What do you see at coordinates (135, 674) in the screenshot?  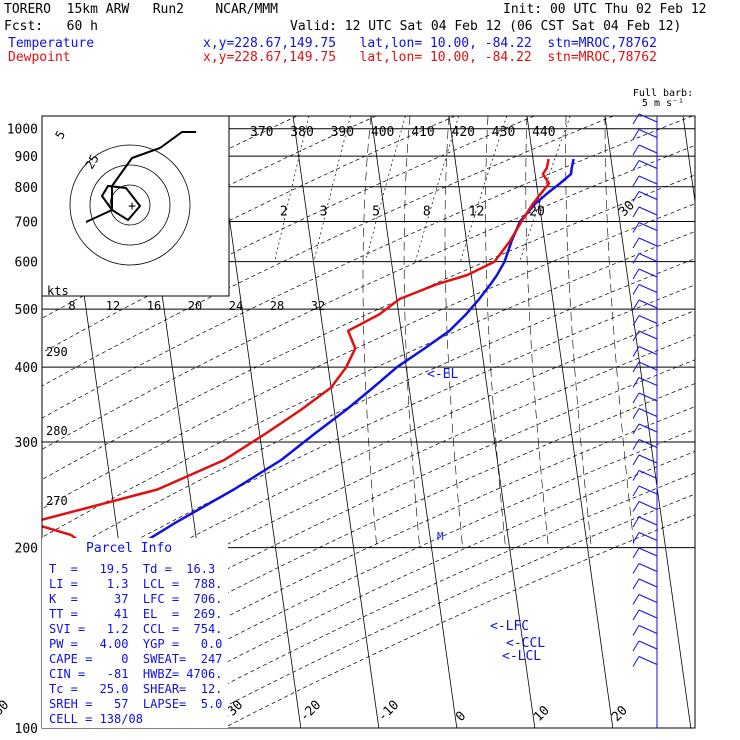 I see `parcel-info-row: CIN = -81 HWBZ= 4706.` at bounding box center [135, 674].